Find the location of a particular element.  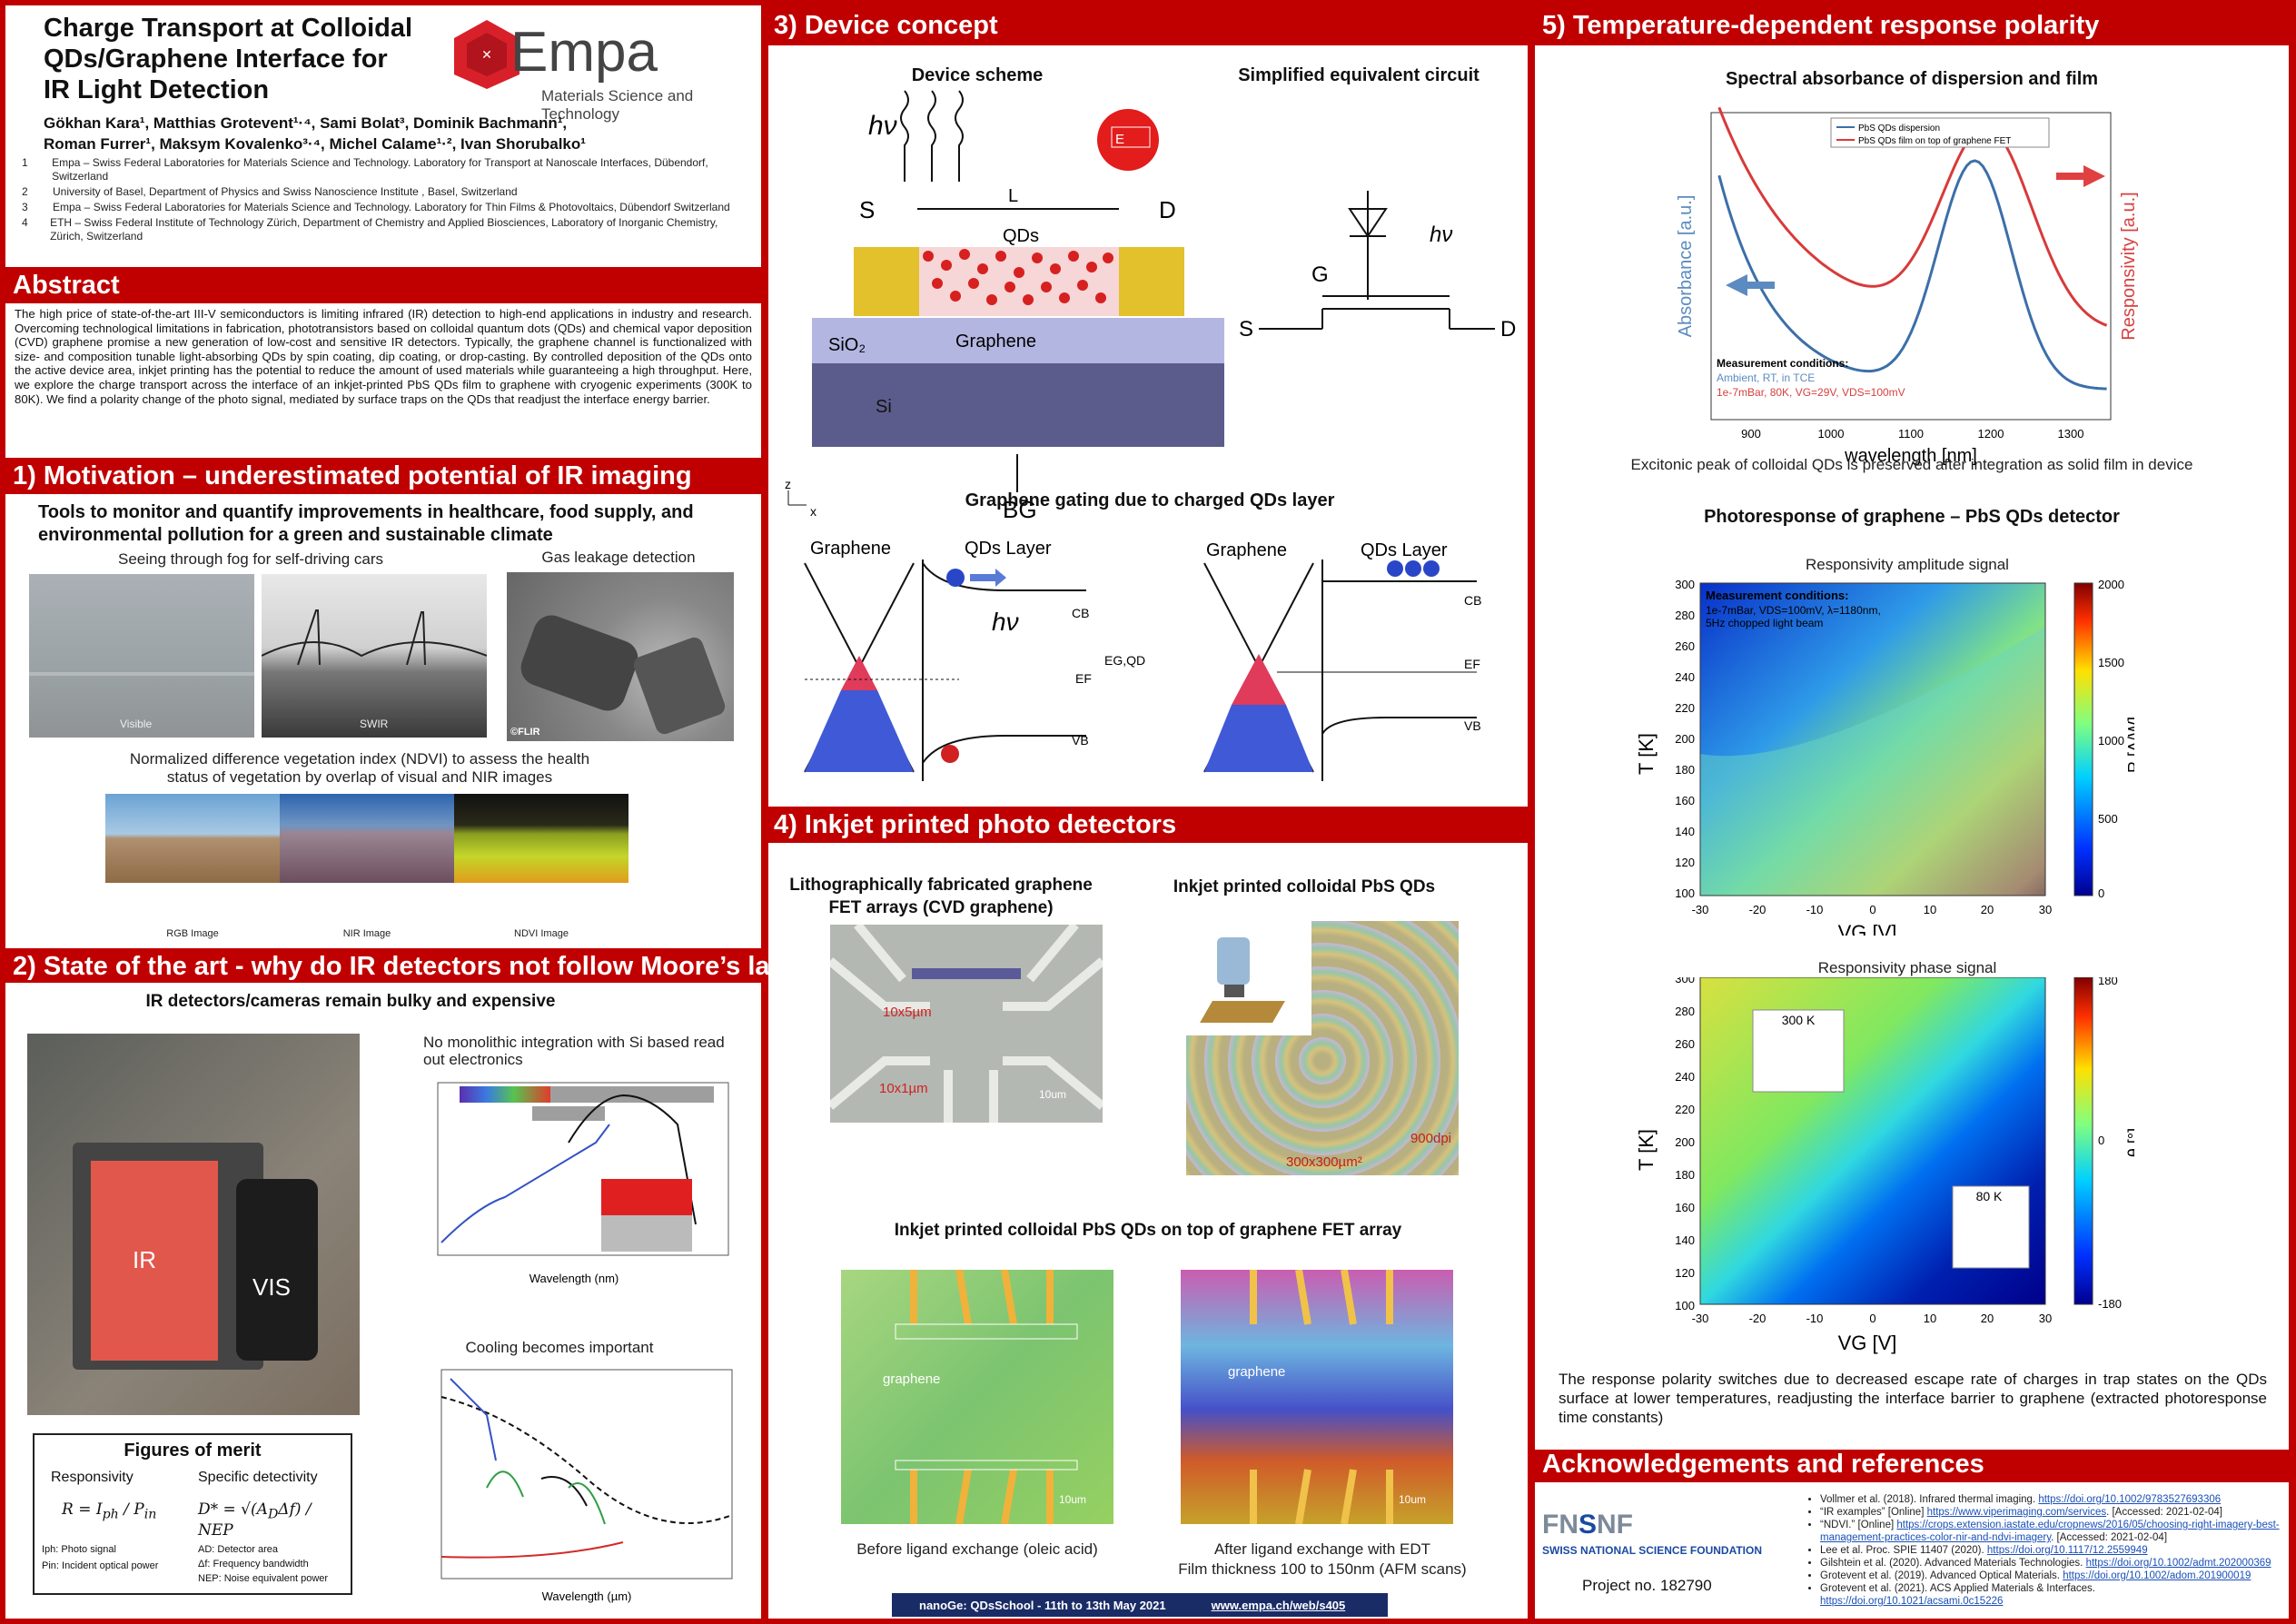

svg-text: -30 is located at coordinates (1700, 1318).